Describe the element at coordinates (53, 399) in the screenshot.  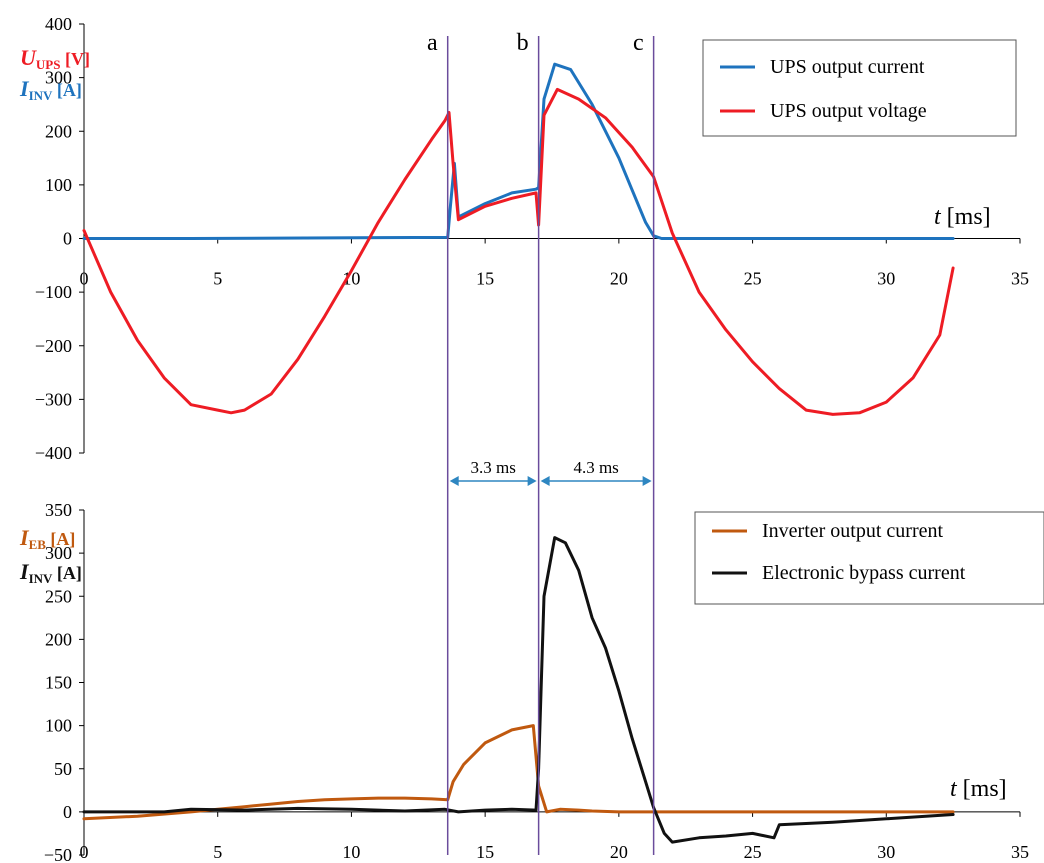
I see `y-tick-label: −300` at that location.